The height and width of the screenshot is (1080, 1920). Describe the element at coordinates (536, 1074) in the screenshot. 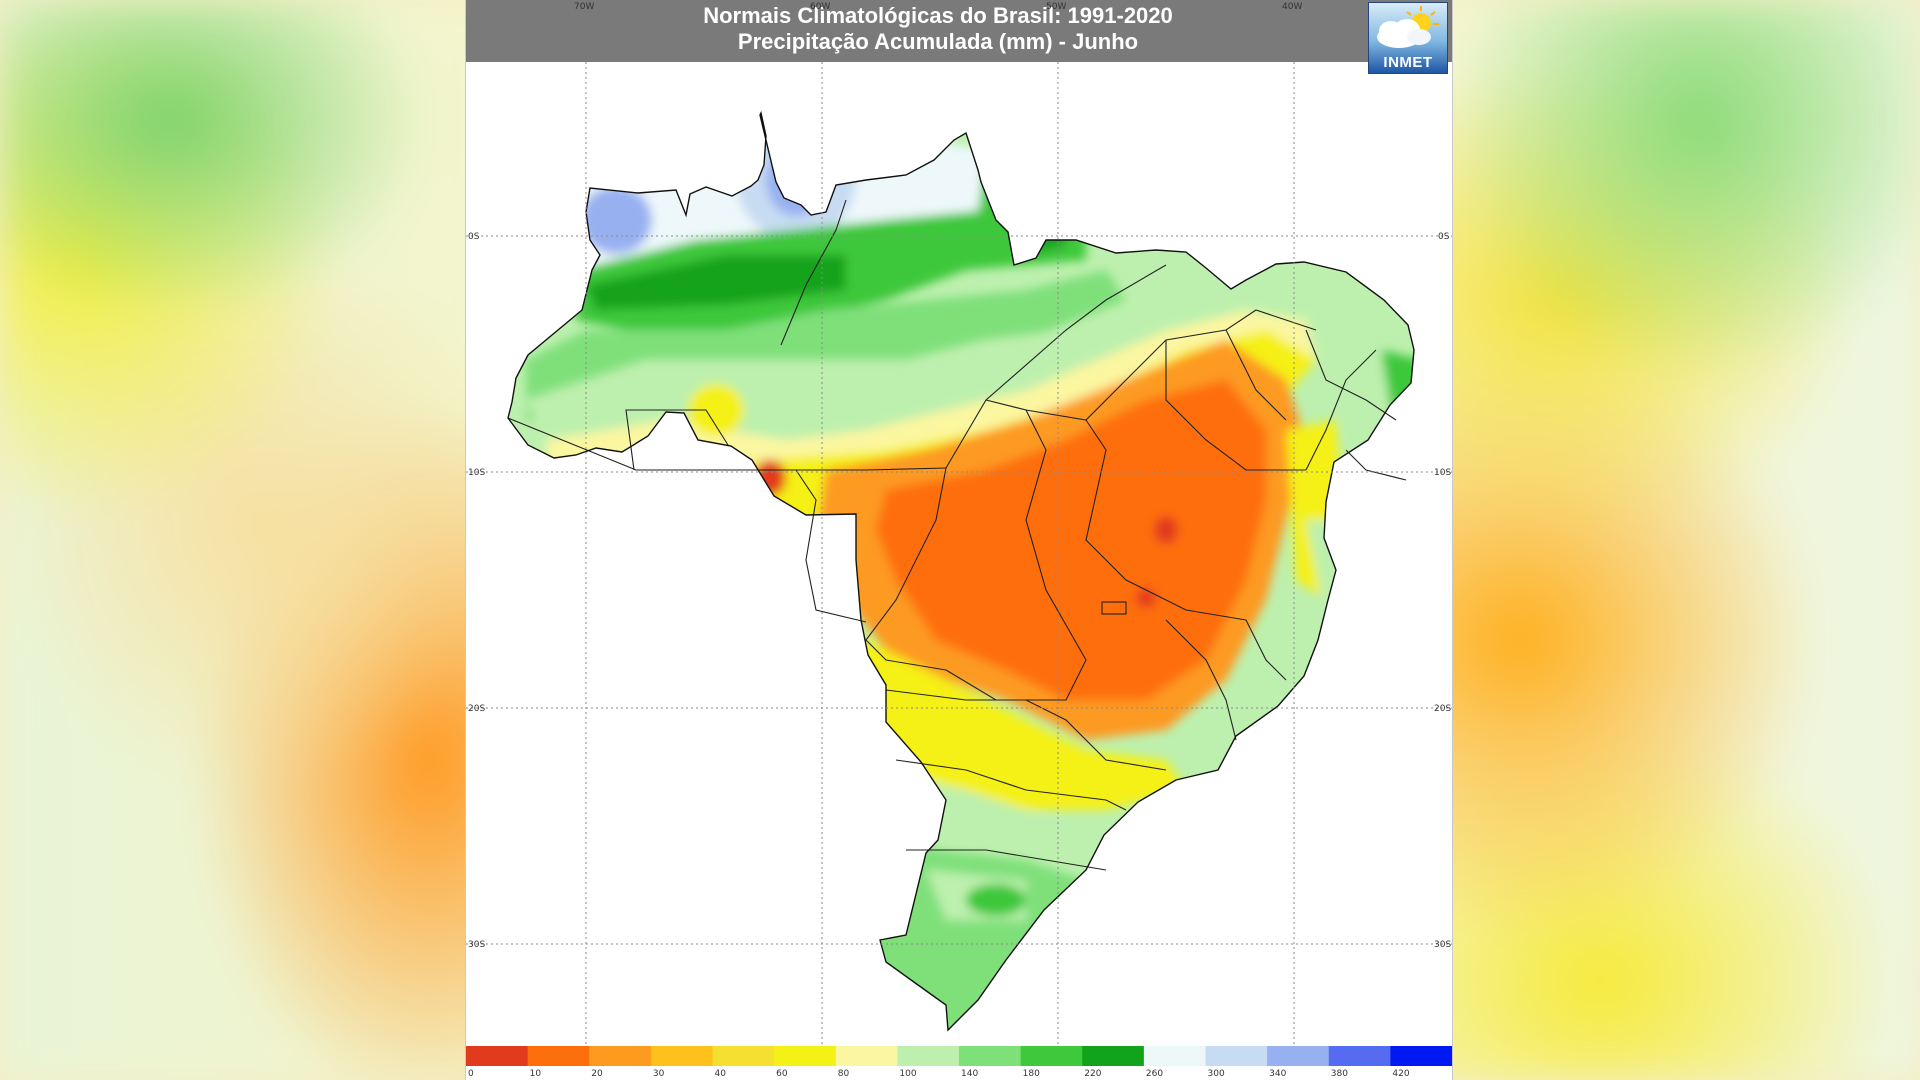

I see `legend-label: 10` at that location.